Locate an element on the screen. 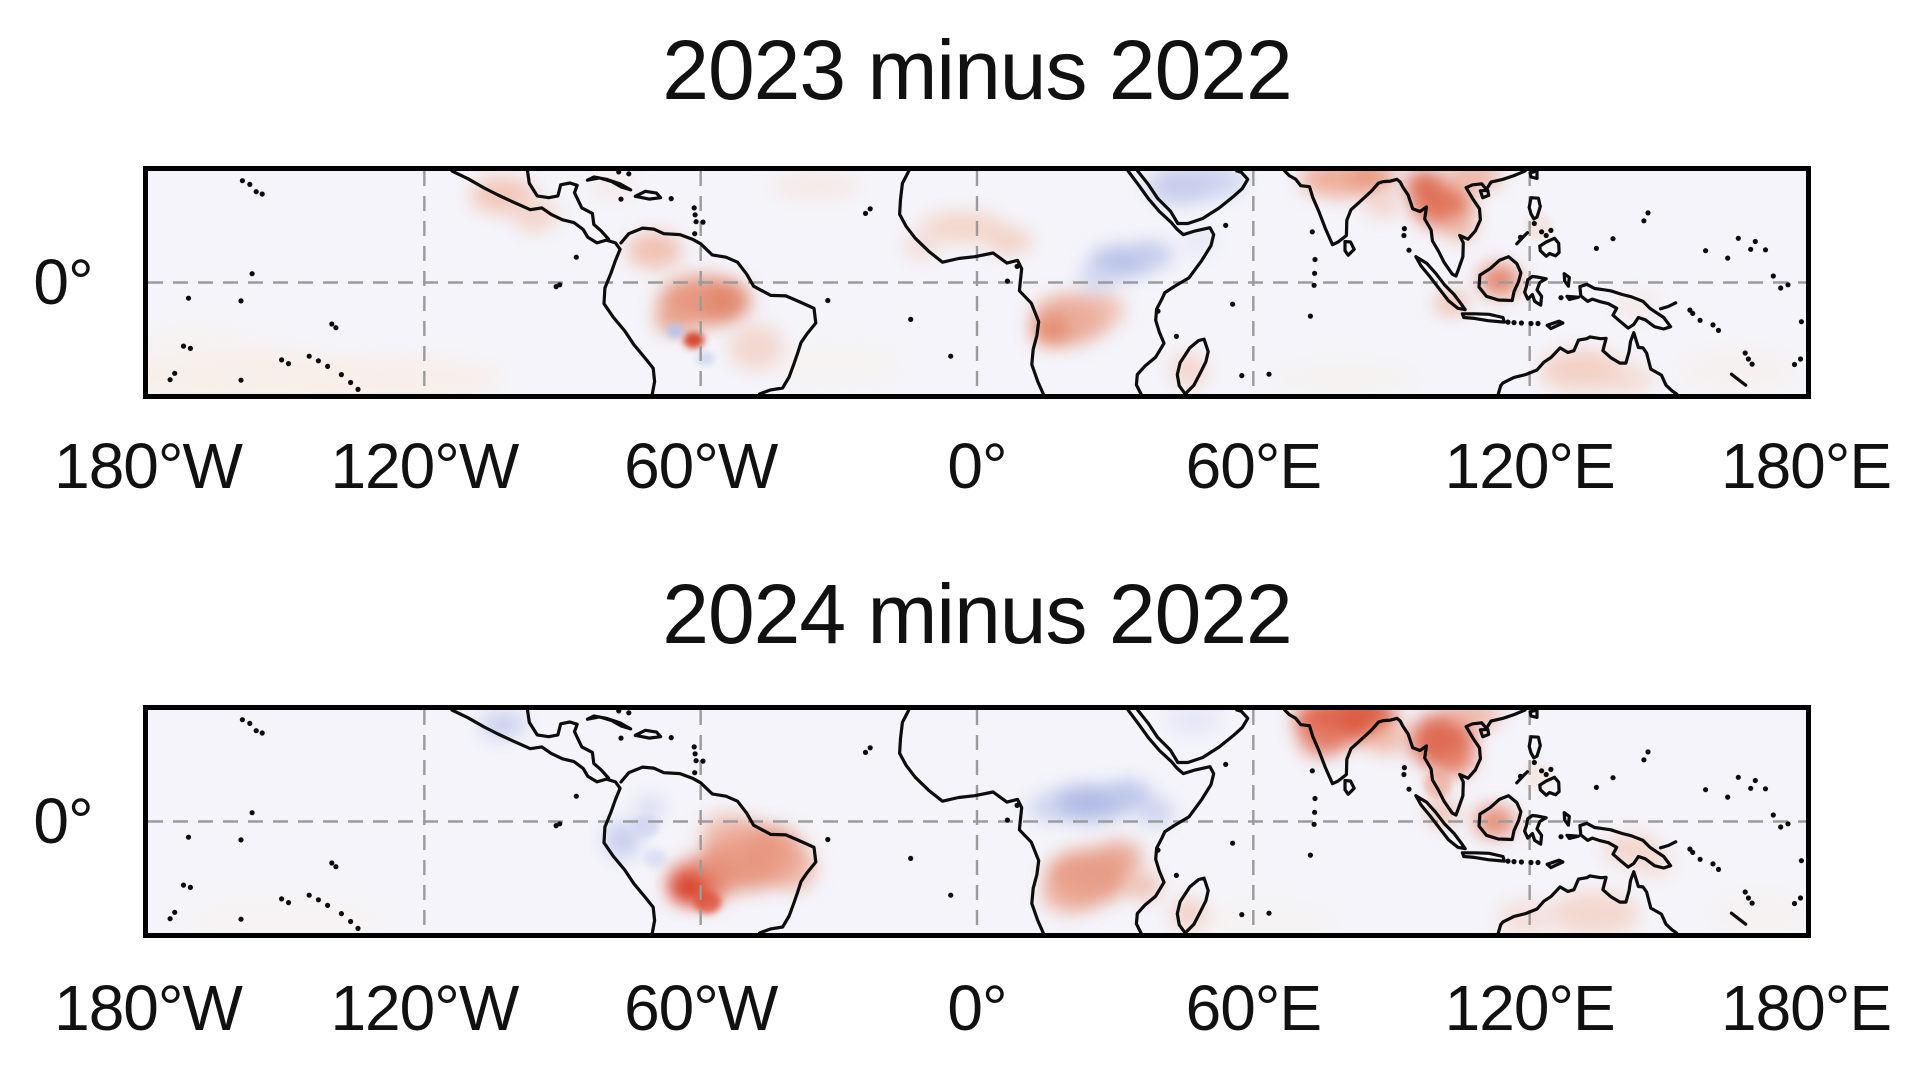 This screenshot has height=1082, width=1920. x-tick-label: 60°W is located at coordinates (701, 466).